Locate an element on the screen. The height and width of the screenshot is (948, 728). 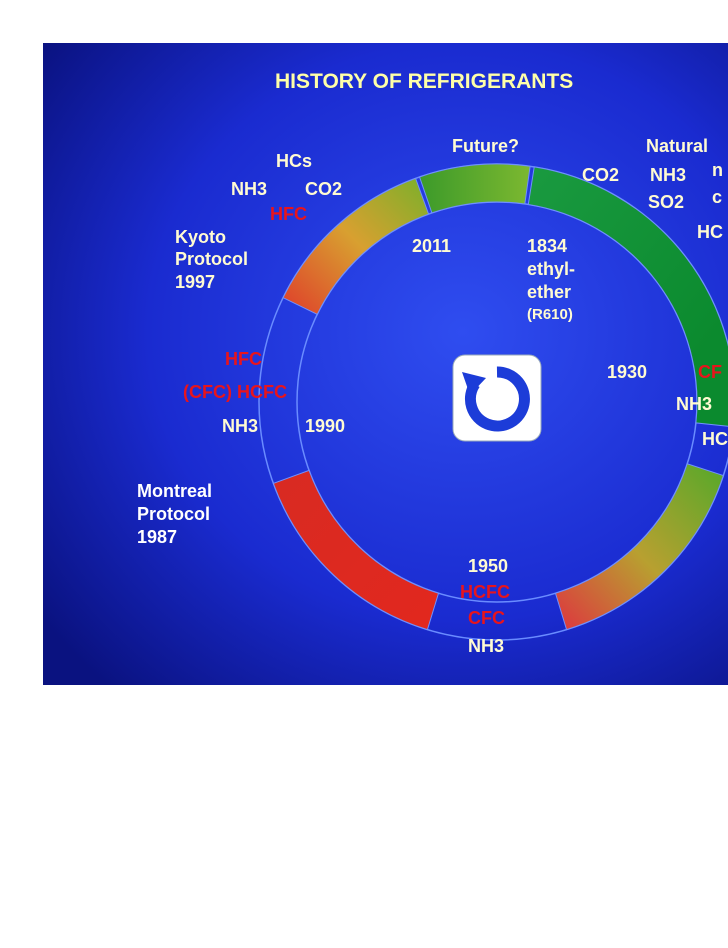
label: Kyoto is located at coordinates (200, 237).